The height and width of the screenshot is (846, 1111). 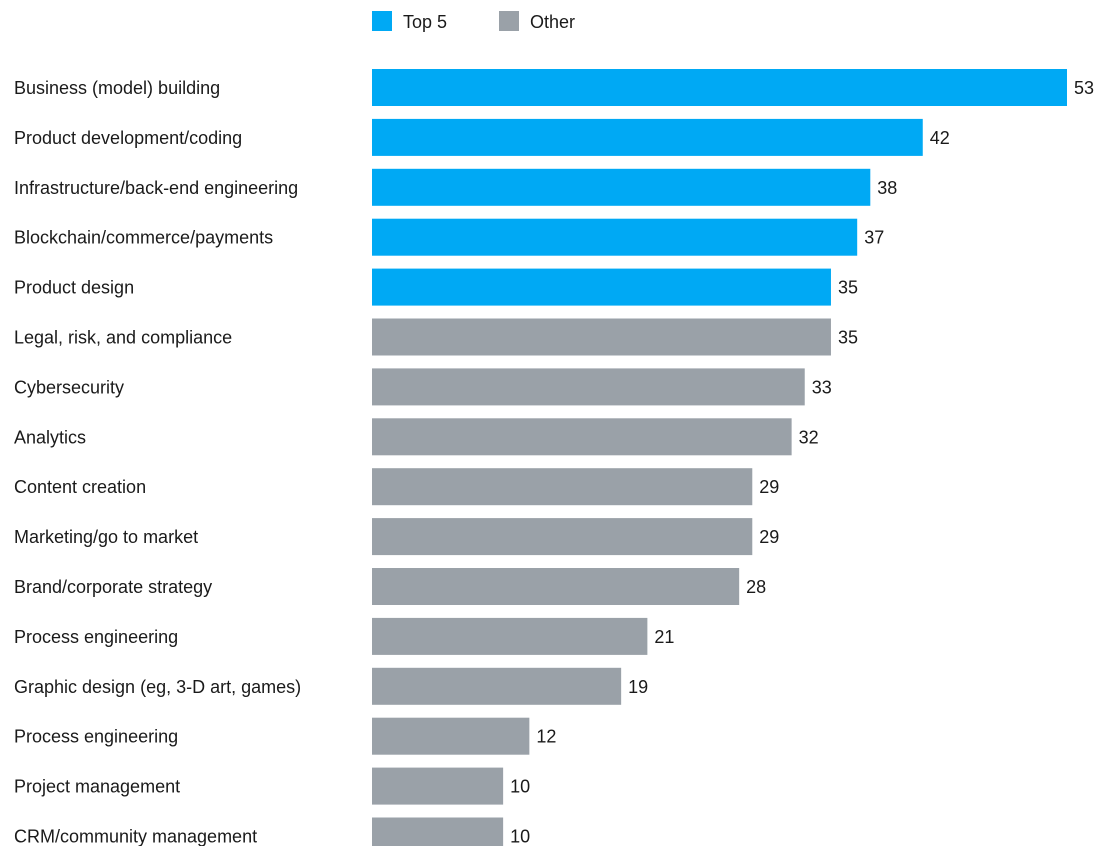 What do you see at coordinates (74, 288) in the screenshot?
I see `category-label: Product design` at bounding box center [74, 288].